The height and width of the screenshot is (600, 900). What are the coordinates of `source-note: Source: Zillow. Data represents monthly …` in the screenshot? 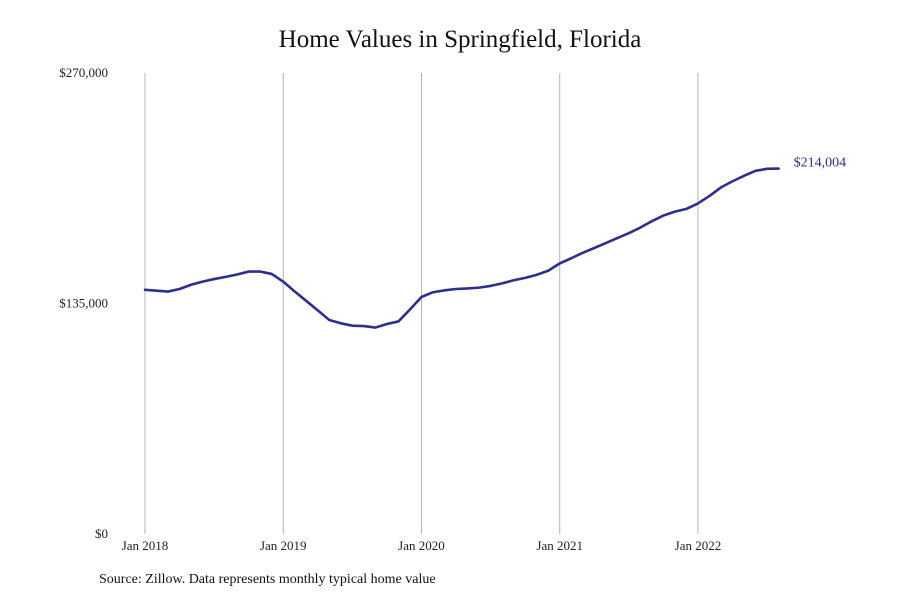 It's located at (267, 579).